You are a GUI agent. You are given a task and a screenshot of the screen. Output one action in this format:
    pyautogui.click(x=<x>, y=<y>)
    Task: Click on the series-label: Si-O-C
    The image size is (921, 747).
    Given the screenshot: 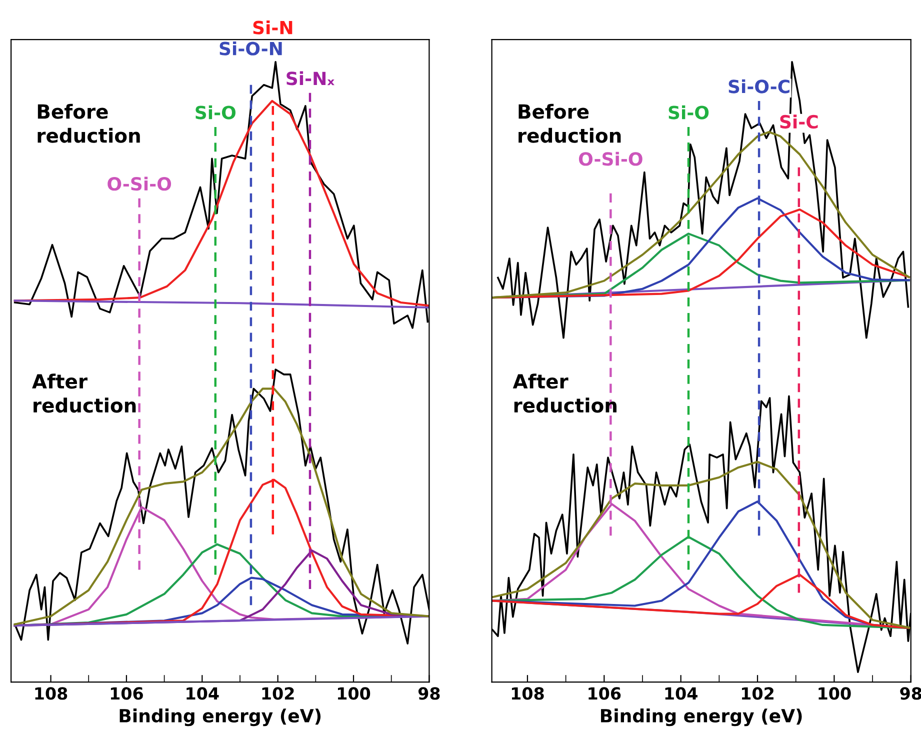 What is the action you would take?
    pyautogui.click(x=759, y=86)
    